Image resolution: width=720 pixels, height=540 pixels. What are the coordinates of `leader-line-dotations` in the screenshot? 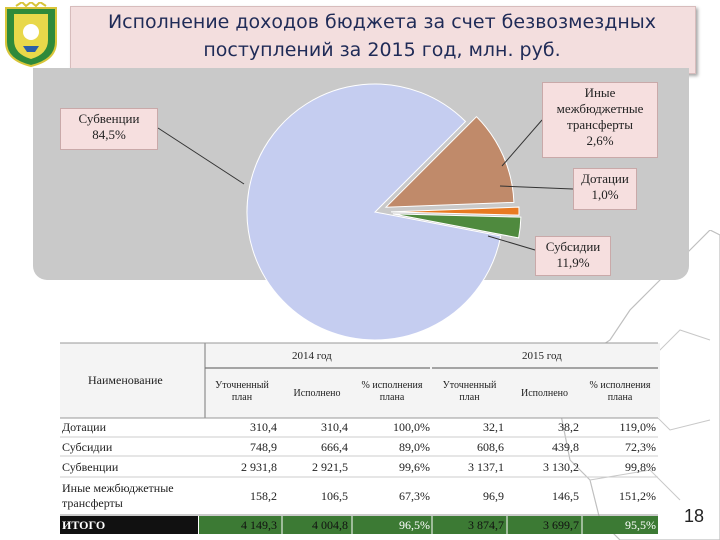 It's located at (536, 187).